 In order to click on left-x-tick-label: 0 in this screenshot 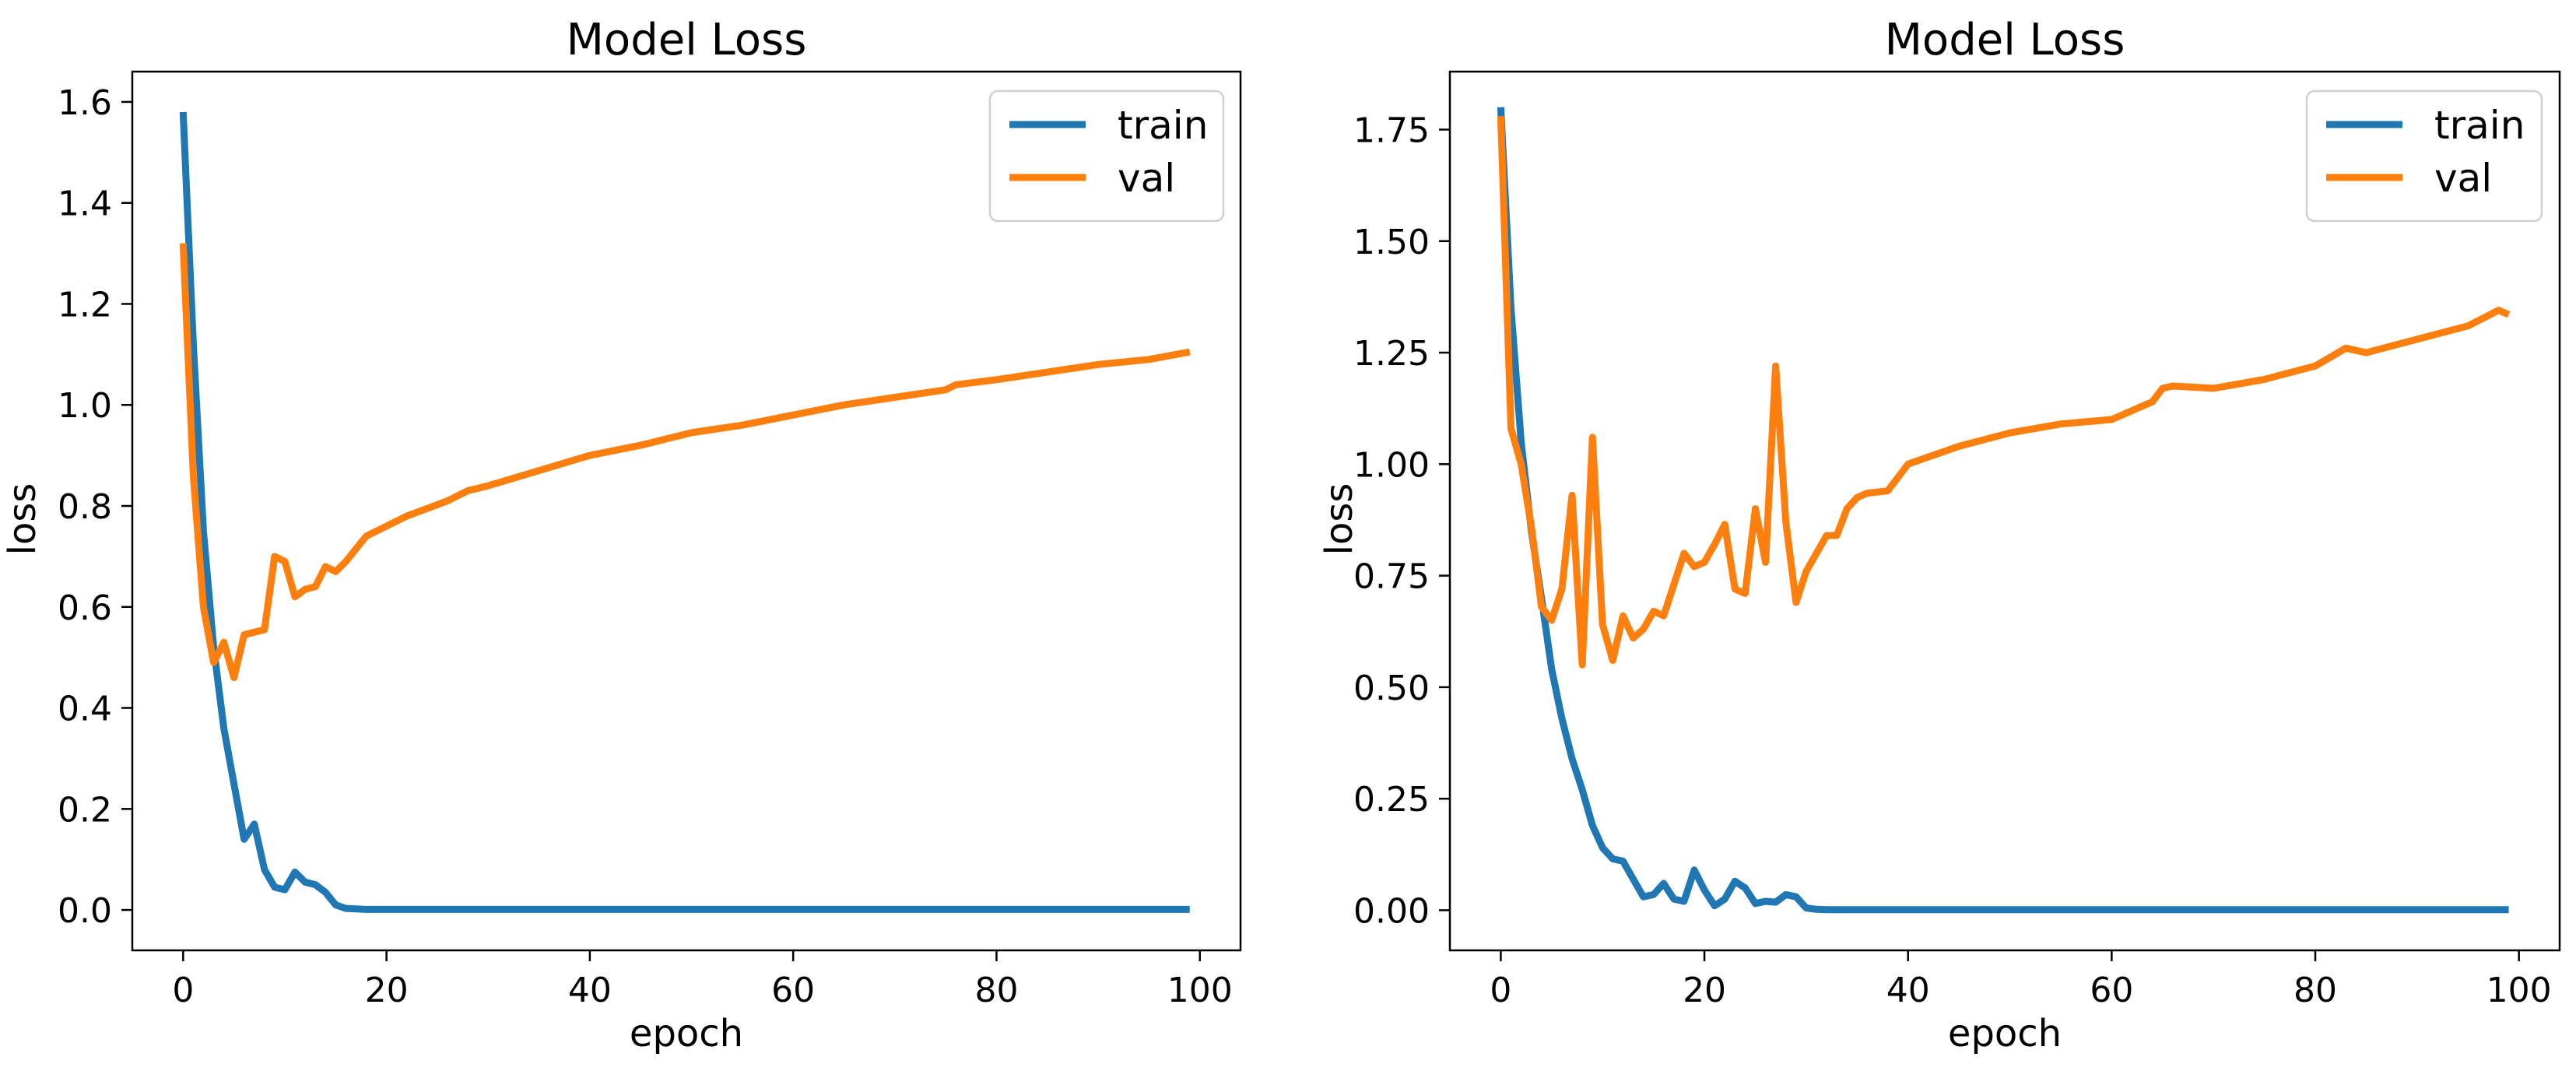, I will do `click(183, 991)`.